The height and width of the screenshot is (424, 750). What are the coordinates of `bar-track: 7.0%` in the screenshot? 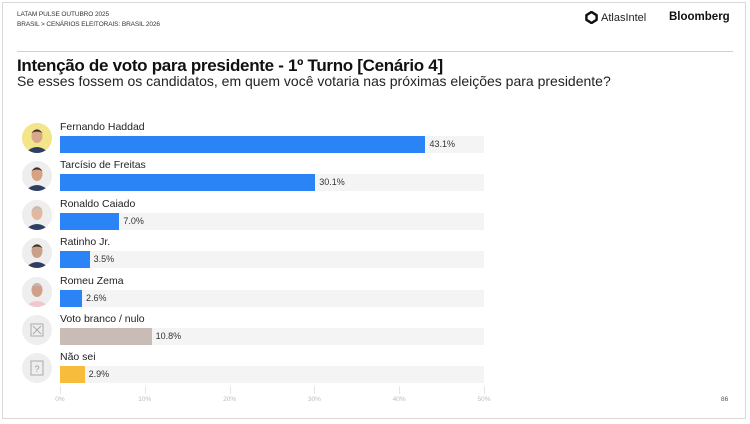 It's located at (272, 221).